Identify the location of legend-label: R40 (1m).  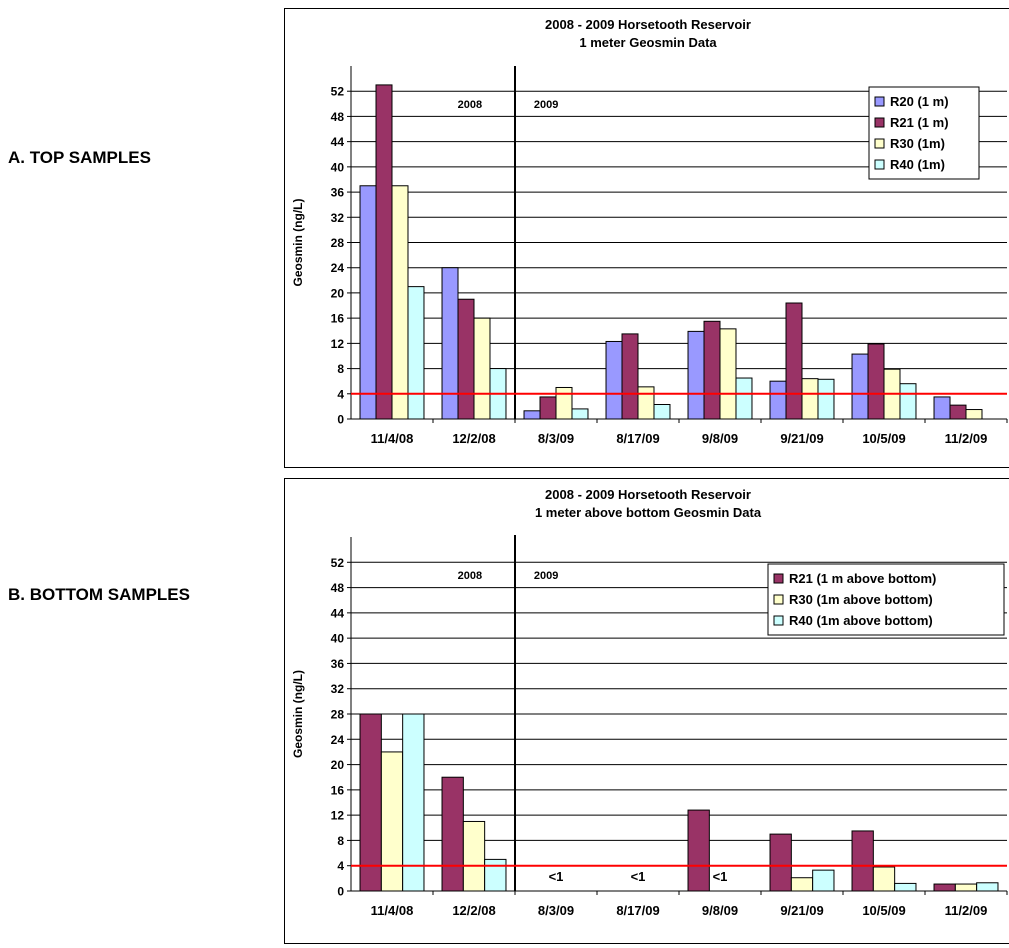
(917, 164).